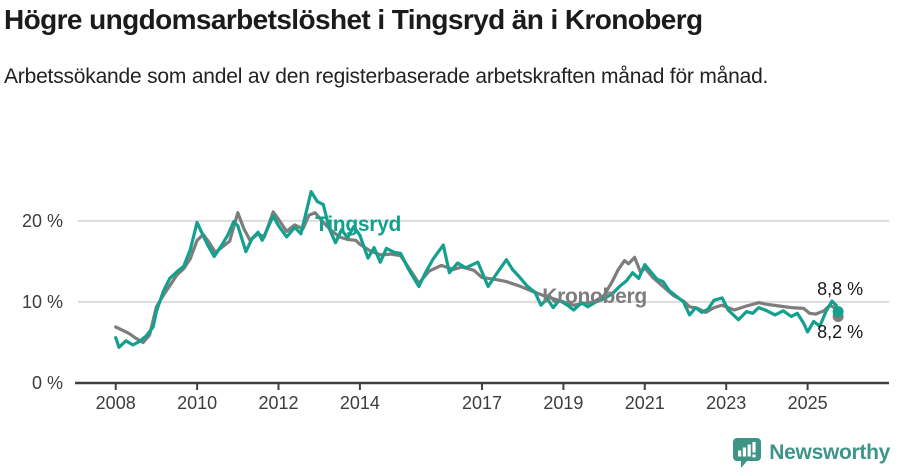  What do you see at coordinates (747, 453) in the screenshot?
I see `newsworthy-logo-icon` at bounding box center [747, 453].